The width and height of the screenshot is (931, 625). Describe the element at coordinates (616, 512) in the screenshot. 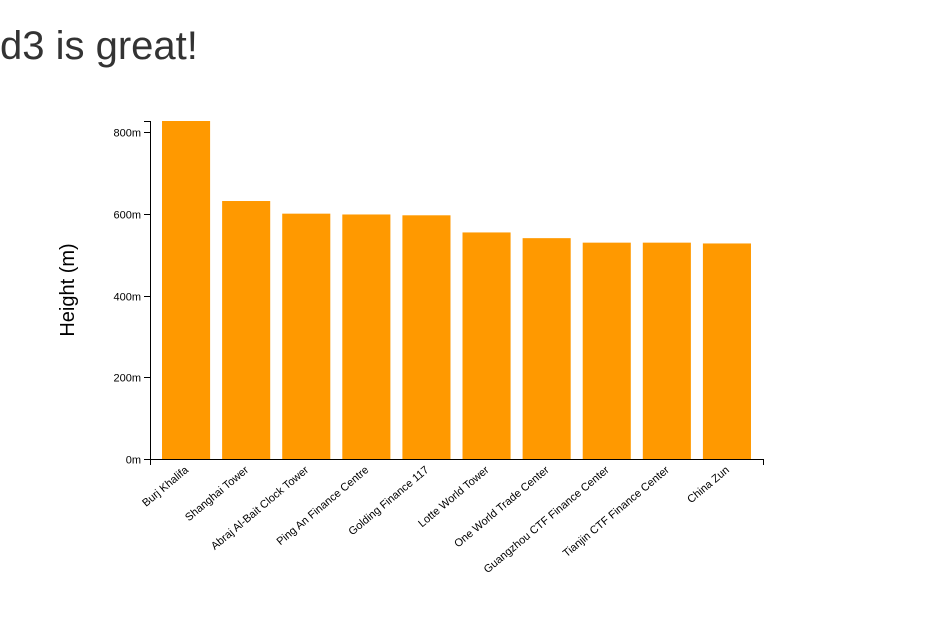

I see `x-tick-label: Tianjin CTF Finance Center` at that location.